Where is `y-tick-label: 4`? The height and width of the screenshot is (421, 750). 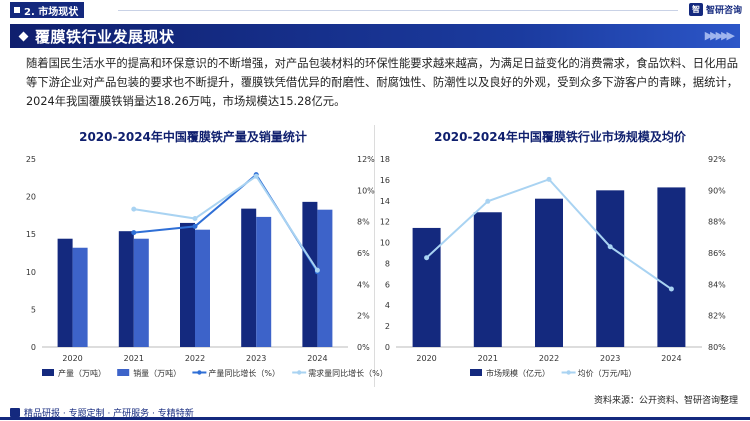
y-tick-label: 4 is located at coordinates (387, 305).